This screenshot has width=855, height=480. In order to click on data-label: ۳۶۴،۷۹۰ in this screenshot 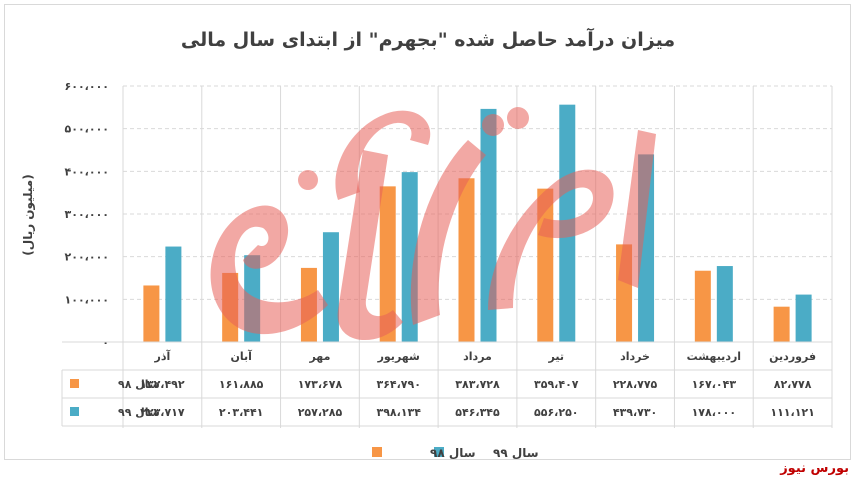, I will do `click(398, 384)`.